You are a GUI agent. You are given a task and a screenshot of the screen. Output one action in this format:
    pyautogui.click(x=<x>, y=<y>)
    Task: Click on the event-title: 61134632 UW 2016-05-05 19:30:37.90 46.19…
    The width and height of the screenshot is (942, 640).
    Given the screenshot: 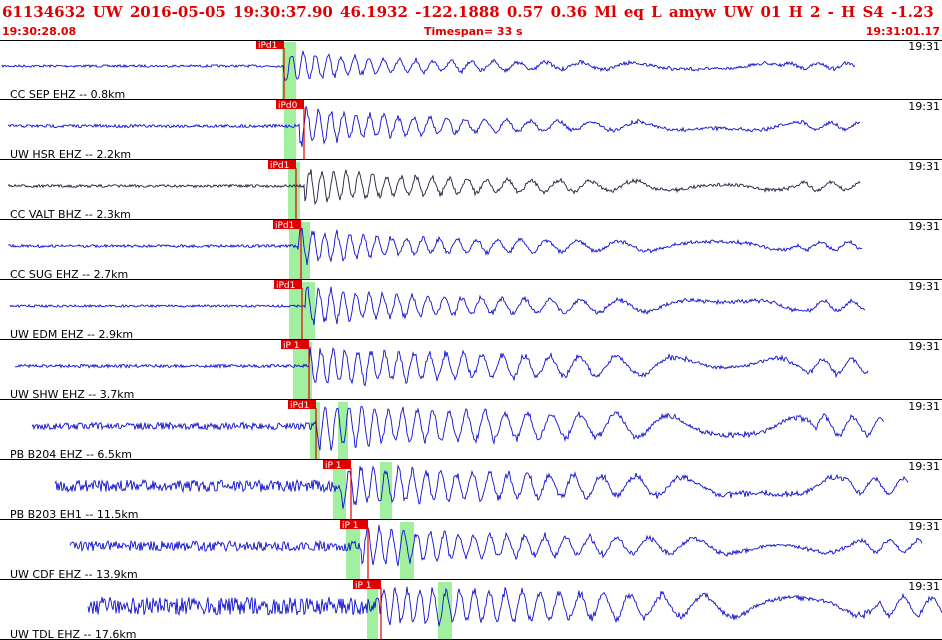 What is the action you would take?
    pyautogui.click(x=472, y=12)
    